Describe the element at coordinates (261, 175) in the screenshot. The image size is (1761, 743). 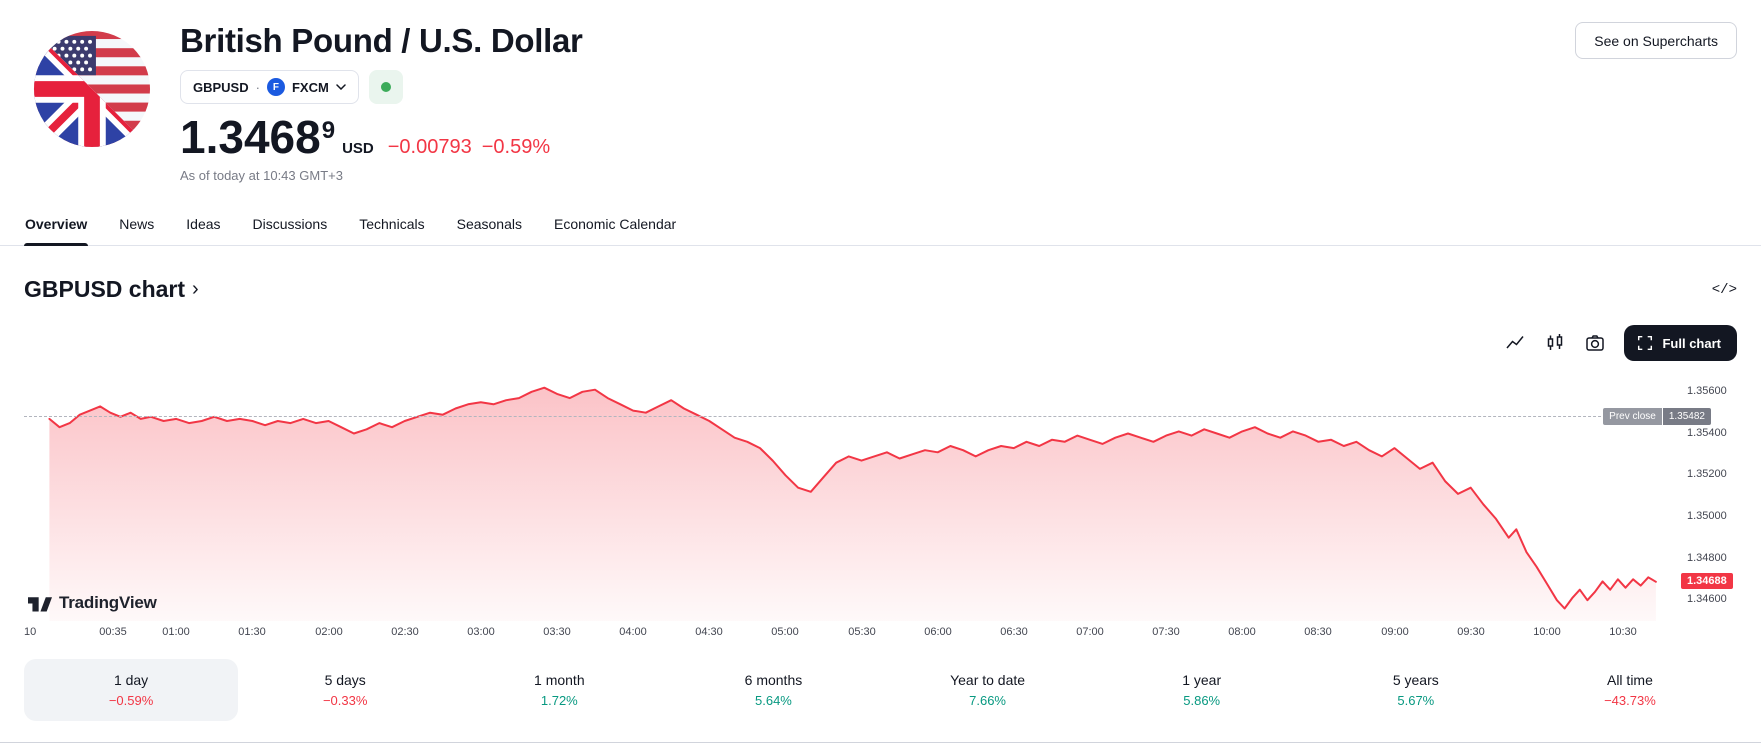
I see `as-of-timestamp: As of today at 10:43 GMT+3` at that location.